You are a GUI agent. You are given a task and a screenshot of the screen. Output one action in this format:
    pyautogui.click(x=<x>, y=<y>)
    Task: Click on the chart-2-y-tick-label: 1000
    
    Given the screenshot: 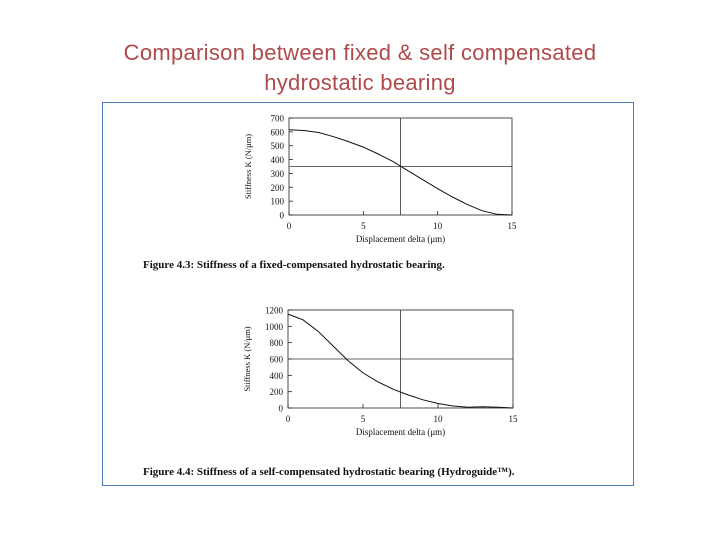 What is the action you would take?
    pyautogui.click(x=274, y=327)
    